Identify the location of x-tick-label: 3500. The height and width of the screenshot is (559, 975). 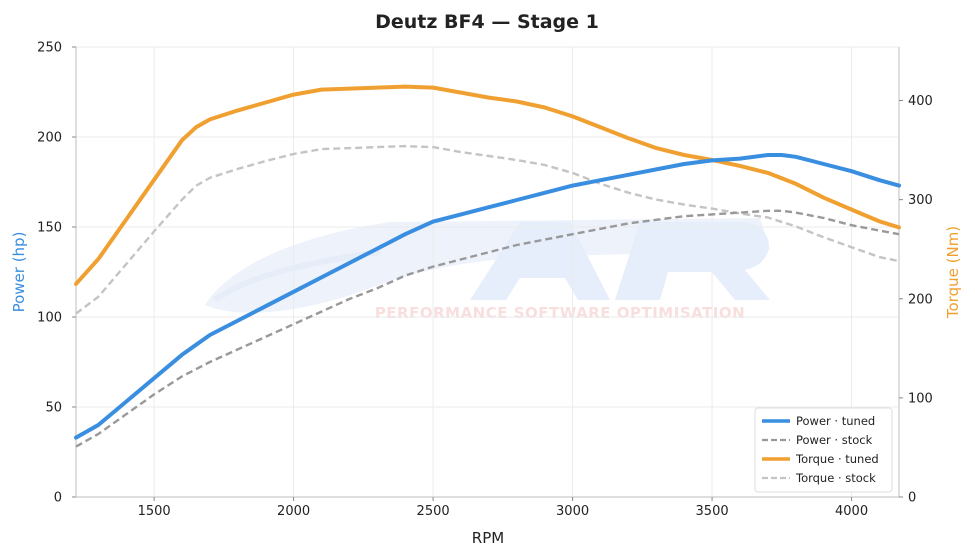
(712, 511).